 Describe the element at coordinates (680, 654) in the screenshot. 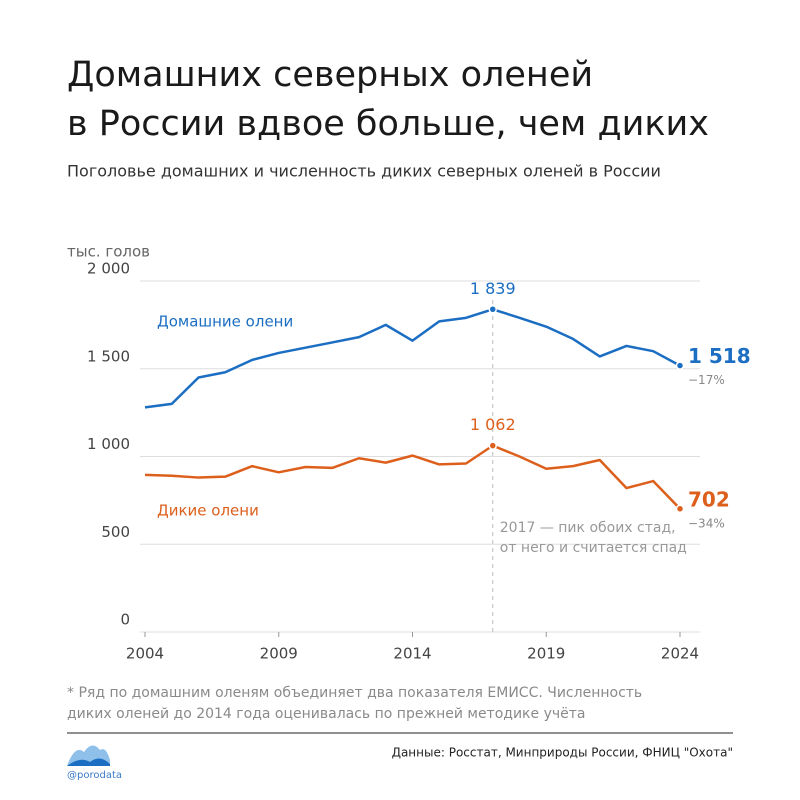

I see `x-tick-label: 2024` at that location.